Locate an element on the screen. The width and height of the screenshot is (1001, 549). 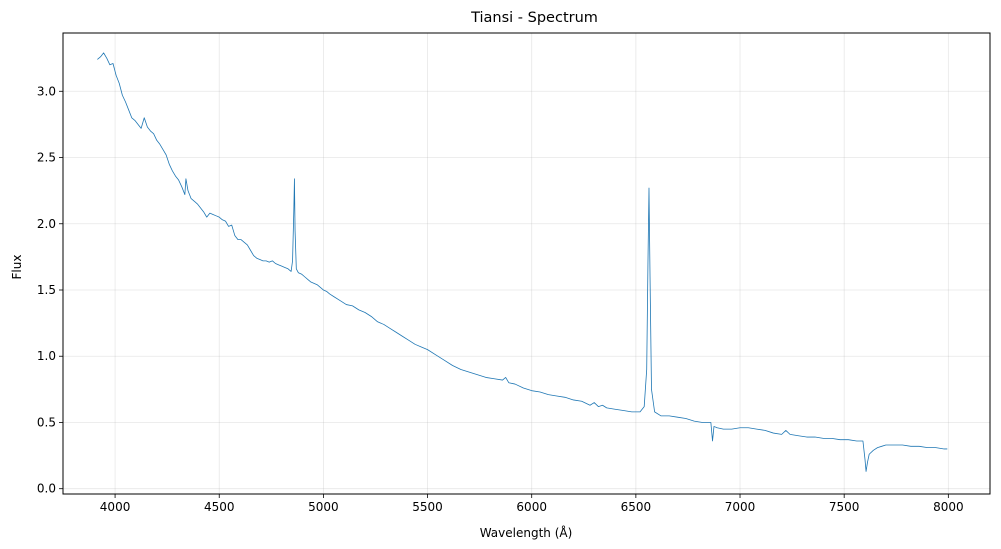
y-tick-label: 3.0 is located at coordinates (46, 91).